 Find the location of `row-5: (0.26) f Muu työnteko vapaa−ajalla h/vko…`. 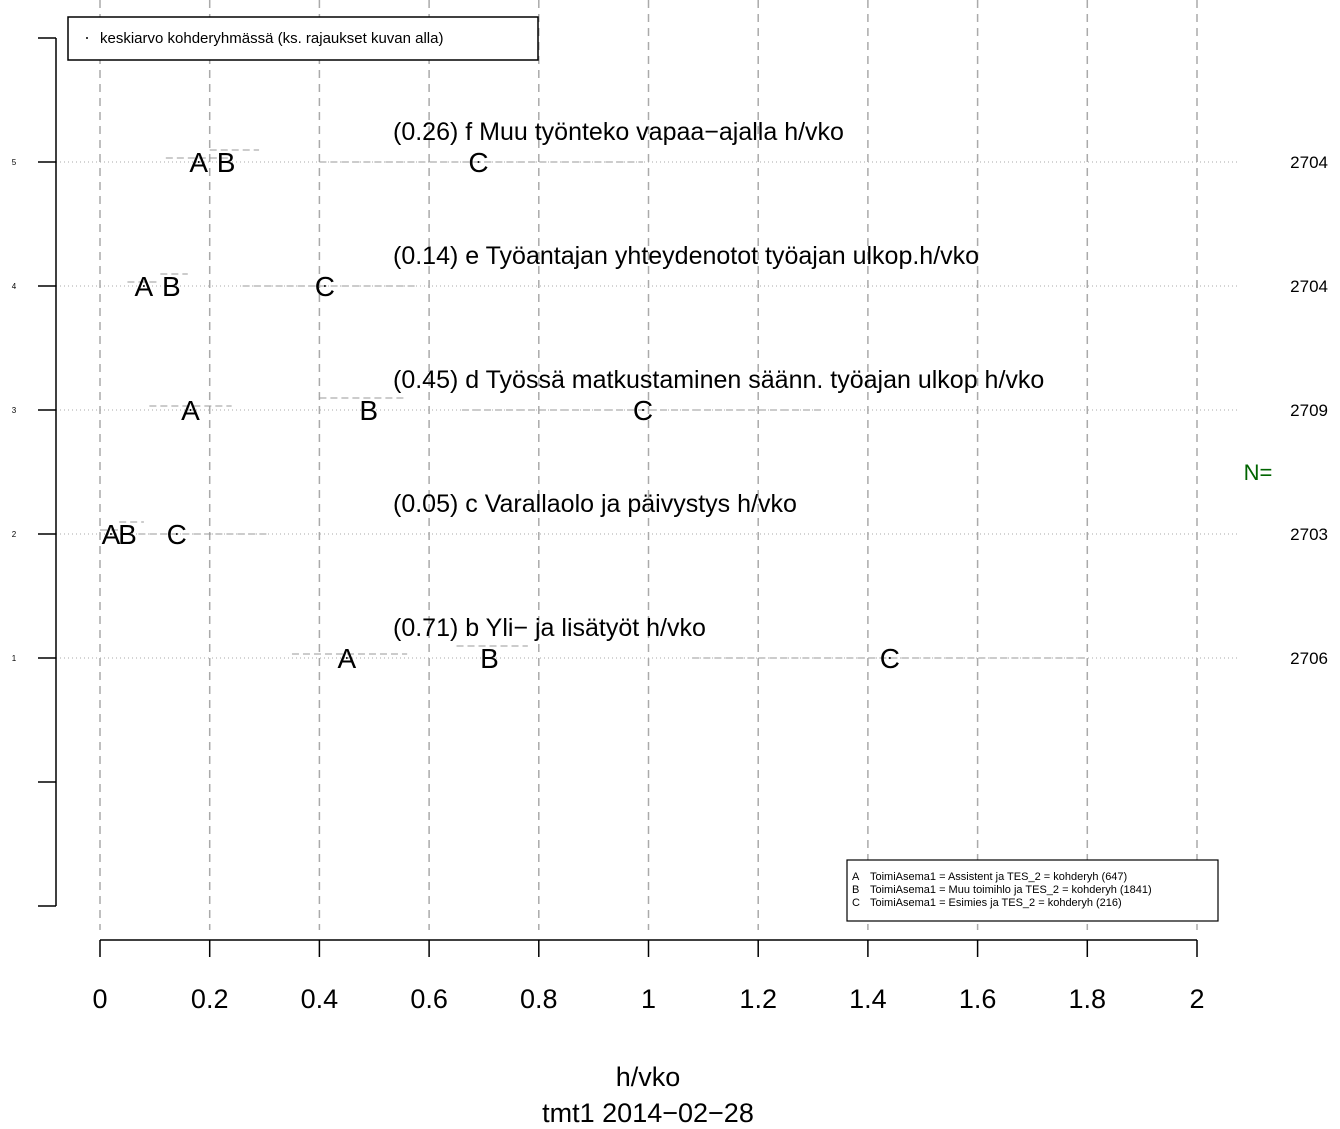

row-5: (0.26) f Muu työnteko vapaa−ajalla h/vko… is located at coordinates (746, 148).